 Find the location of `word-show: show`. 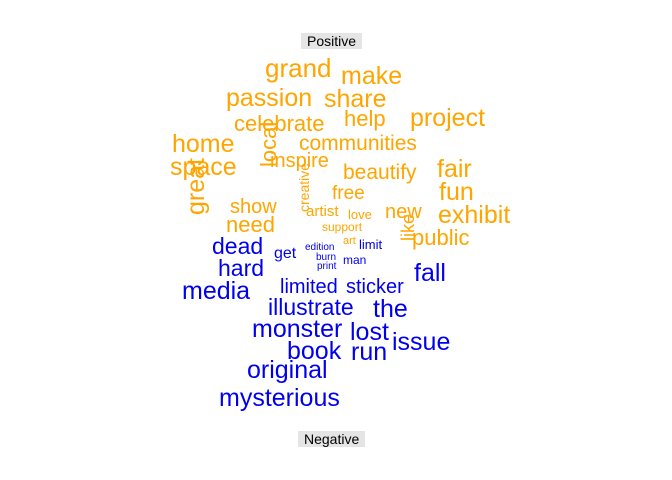

word-show: show is located at coordinates (253, 207).